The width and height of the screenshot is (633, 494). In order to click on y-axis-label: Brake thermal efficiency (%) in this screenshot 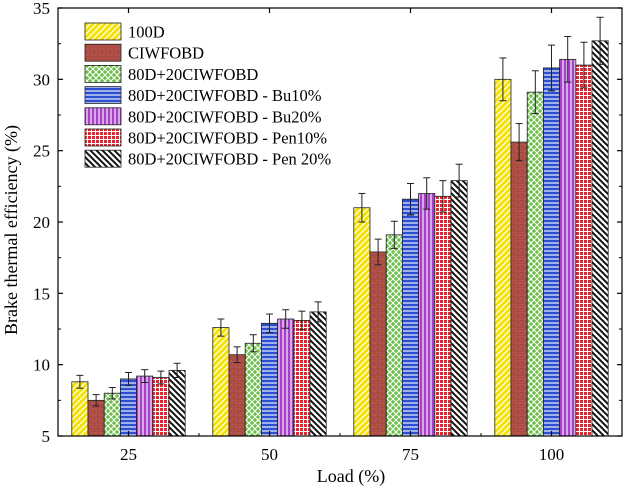, I will do `click(11, 230)`.